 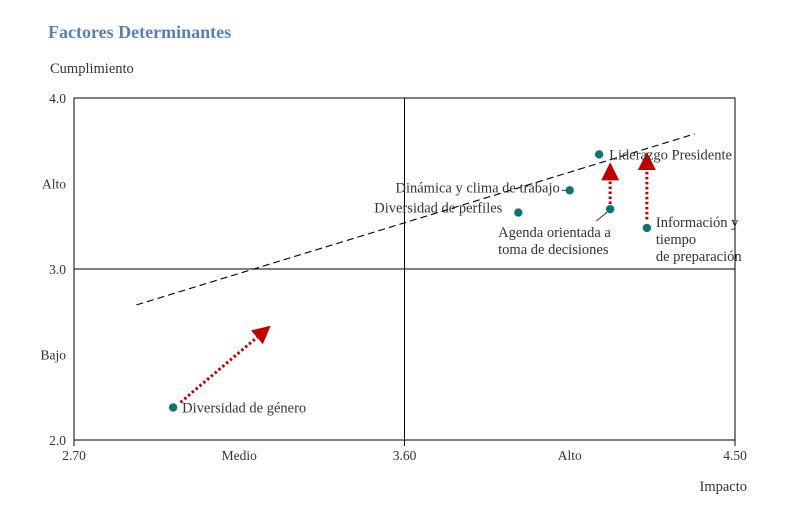 What do you see at coordinates (477, 188) in the screenshot?
I see `point-label: Dinámica y clima de trabajo` at bounding box center [477, 188].